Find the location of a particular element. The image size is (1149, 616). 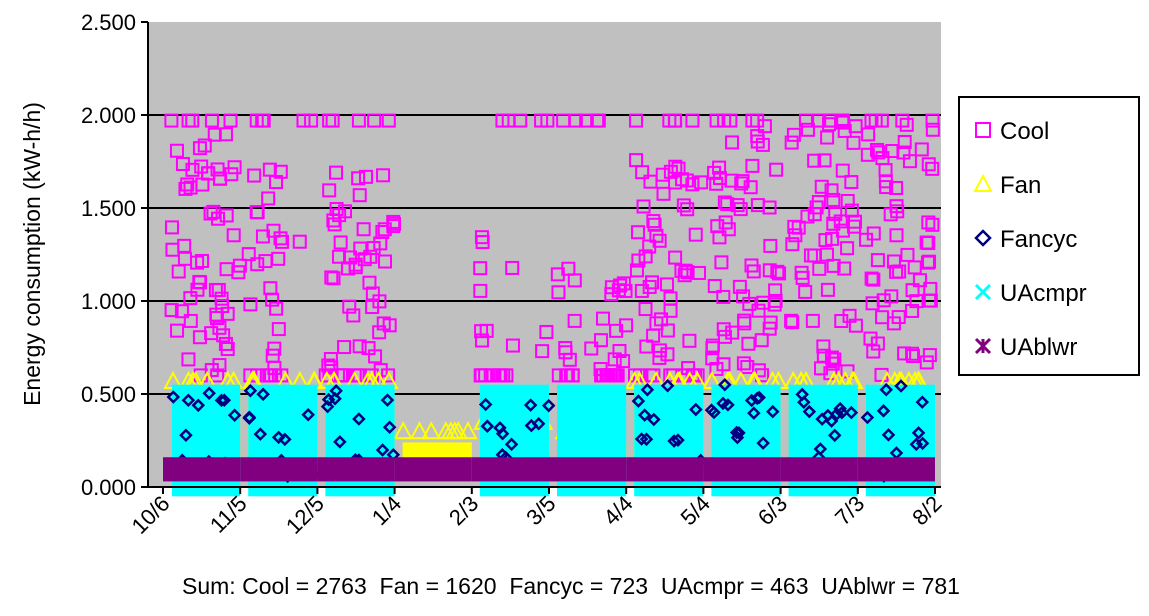

diamond-icon is located at coordinates (983, 238).